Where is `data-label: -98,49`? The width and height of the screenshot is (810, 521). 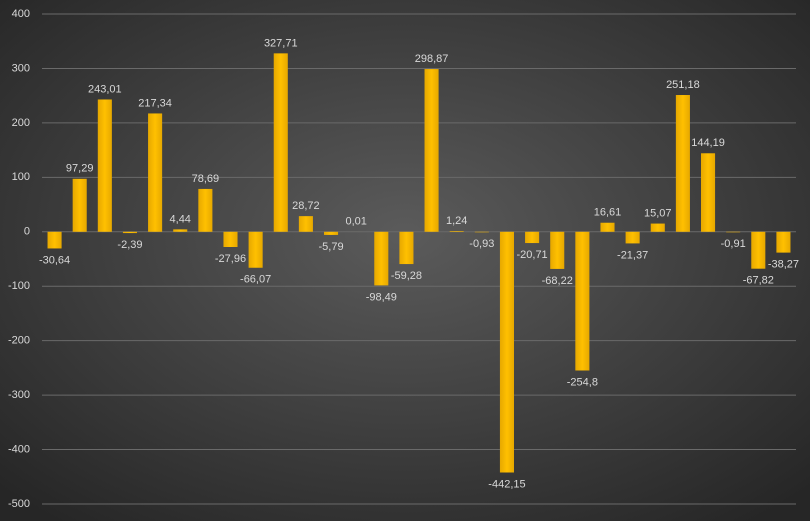
data-label: -98,49 is located at coordinates (381, 297).